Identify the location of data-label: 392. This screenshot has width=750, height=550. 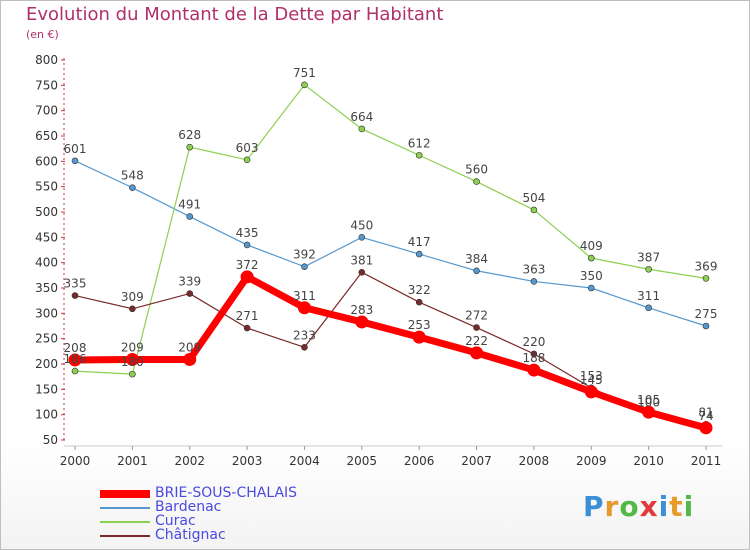
(304, 255).